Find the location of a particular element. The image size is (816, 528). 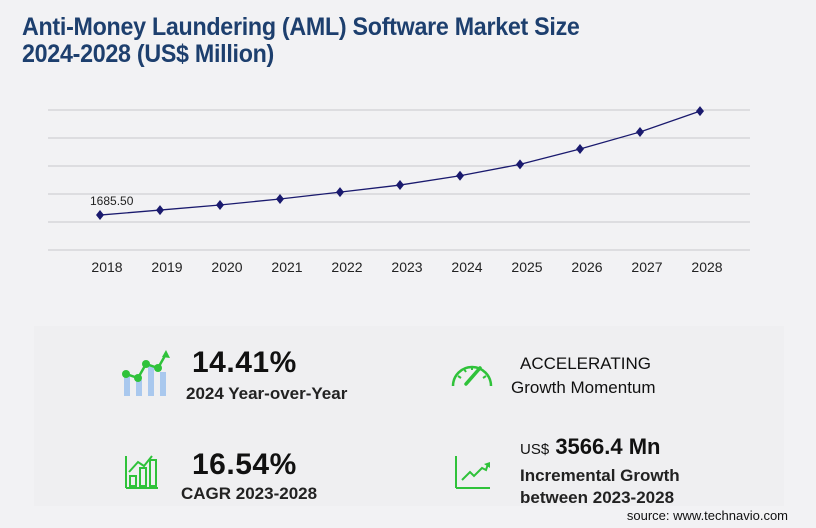

data-point-2026 is located at coordinates (580, 148).